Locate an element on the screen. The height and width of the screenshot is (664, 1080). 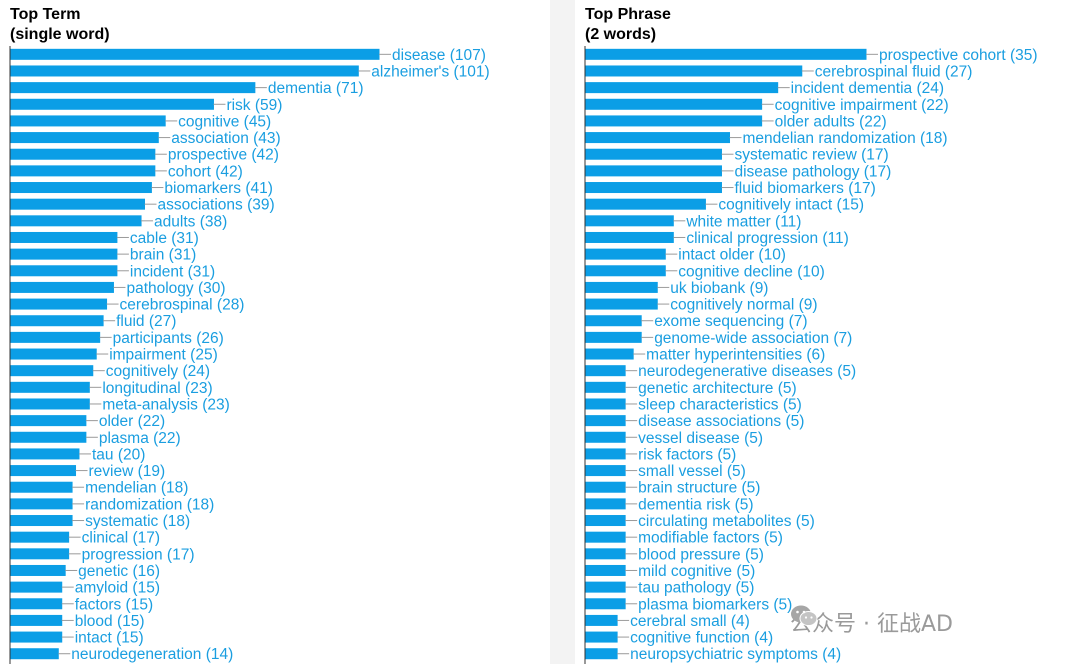
bar-label: alzheimer's (101) is located at coordinates (430, 71).